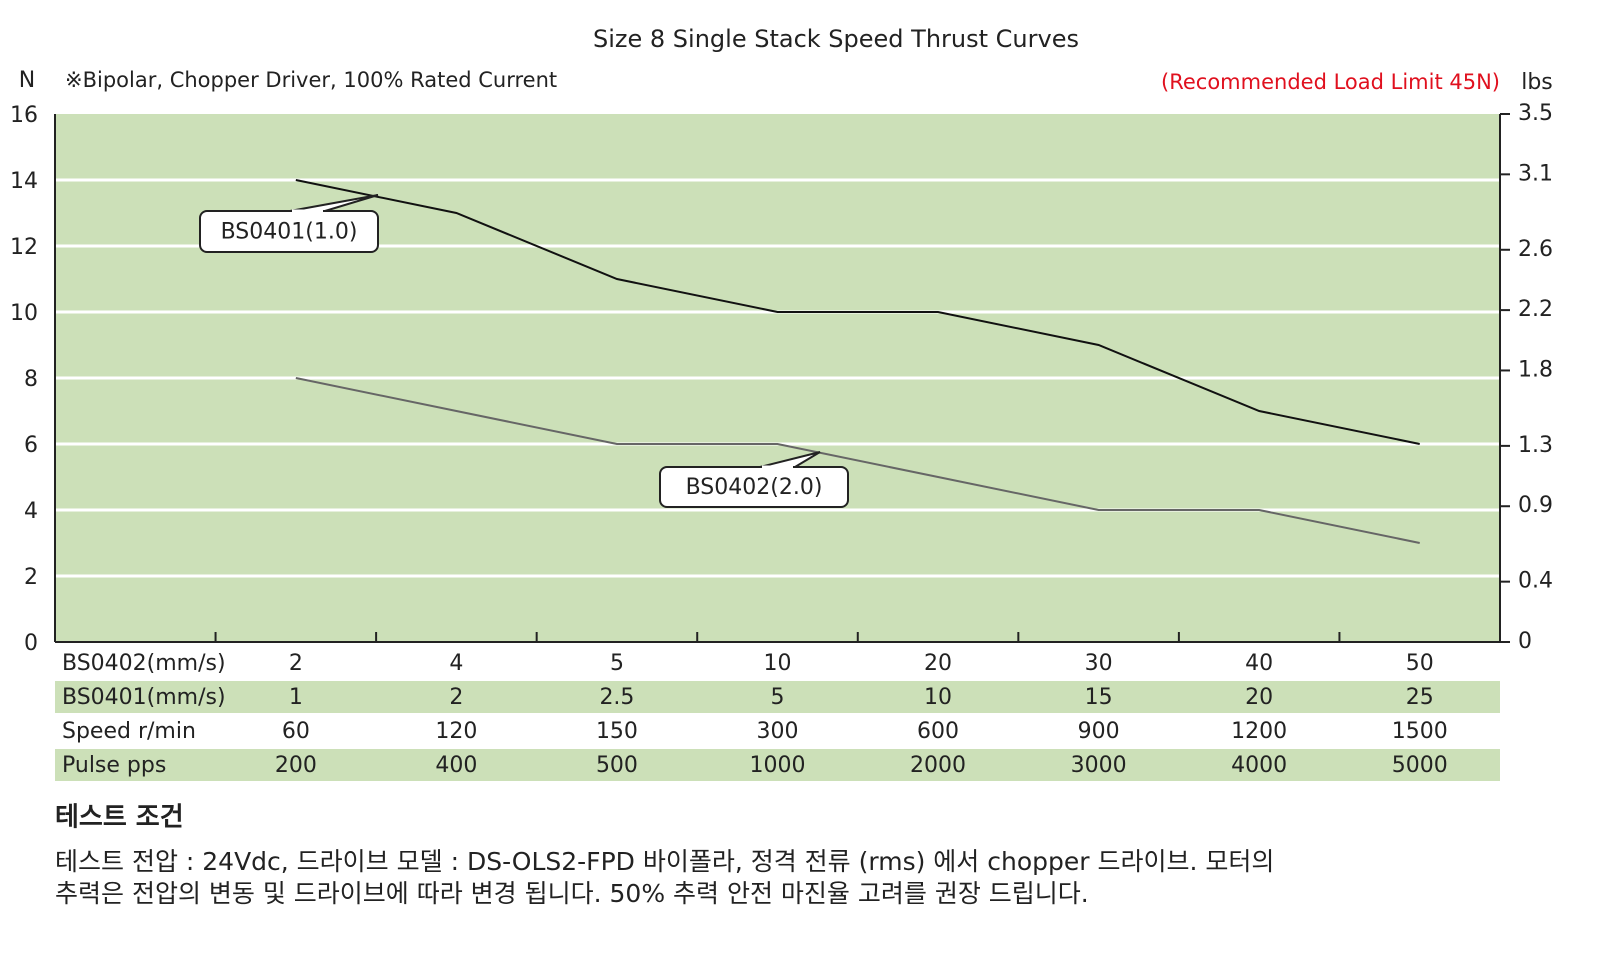 The width and height of the screenshot is (1600, 954). Describe the element at coordinates (456, 663) in the screenshot. I see `table-cell: 4` at that location.